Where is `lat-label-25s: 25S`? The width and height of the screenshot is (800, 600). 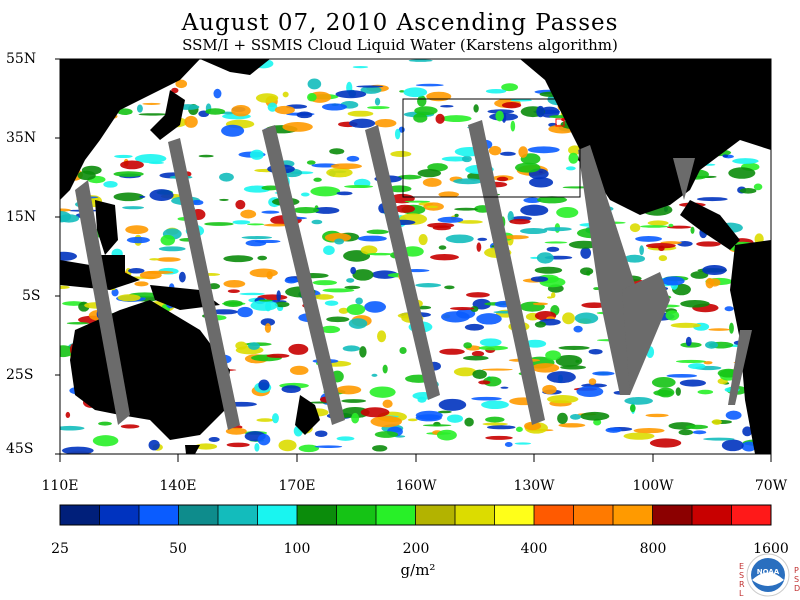
lat-label-25s: 25S is located at coordinates (20, 375).